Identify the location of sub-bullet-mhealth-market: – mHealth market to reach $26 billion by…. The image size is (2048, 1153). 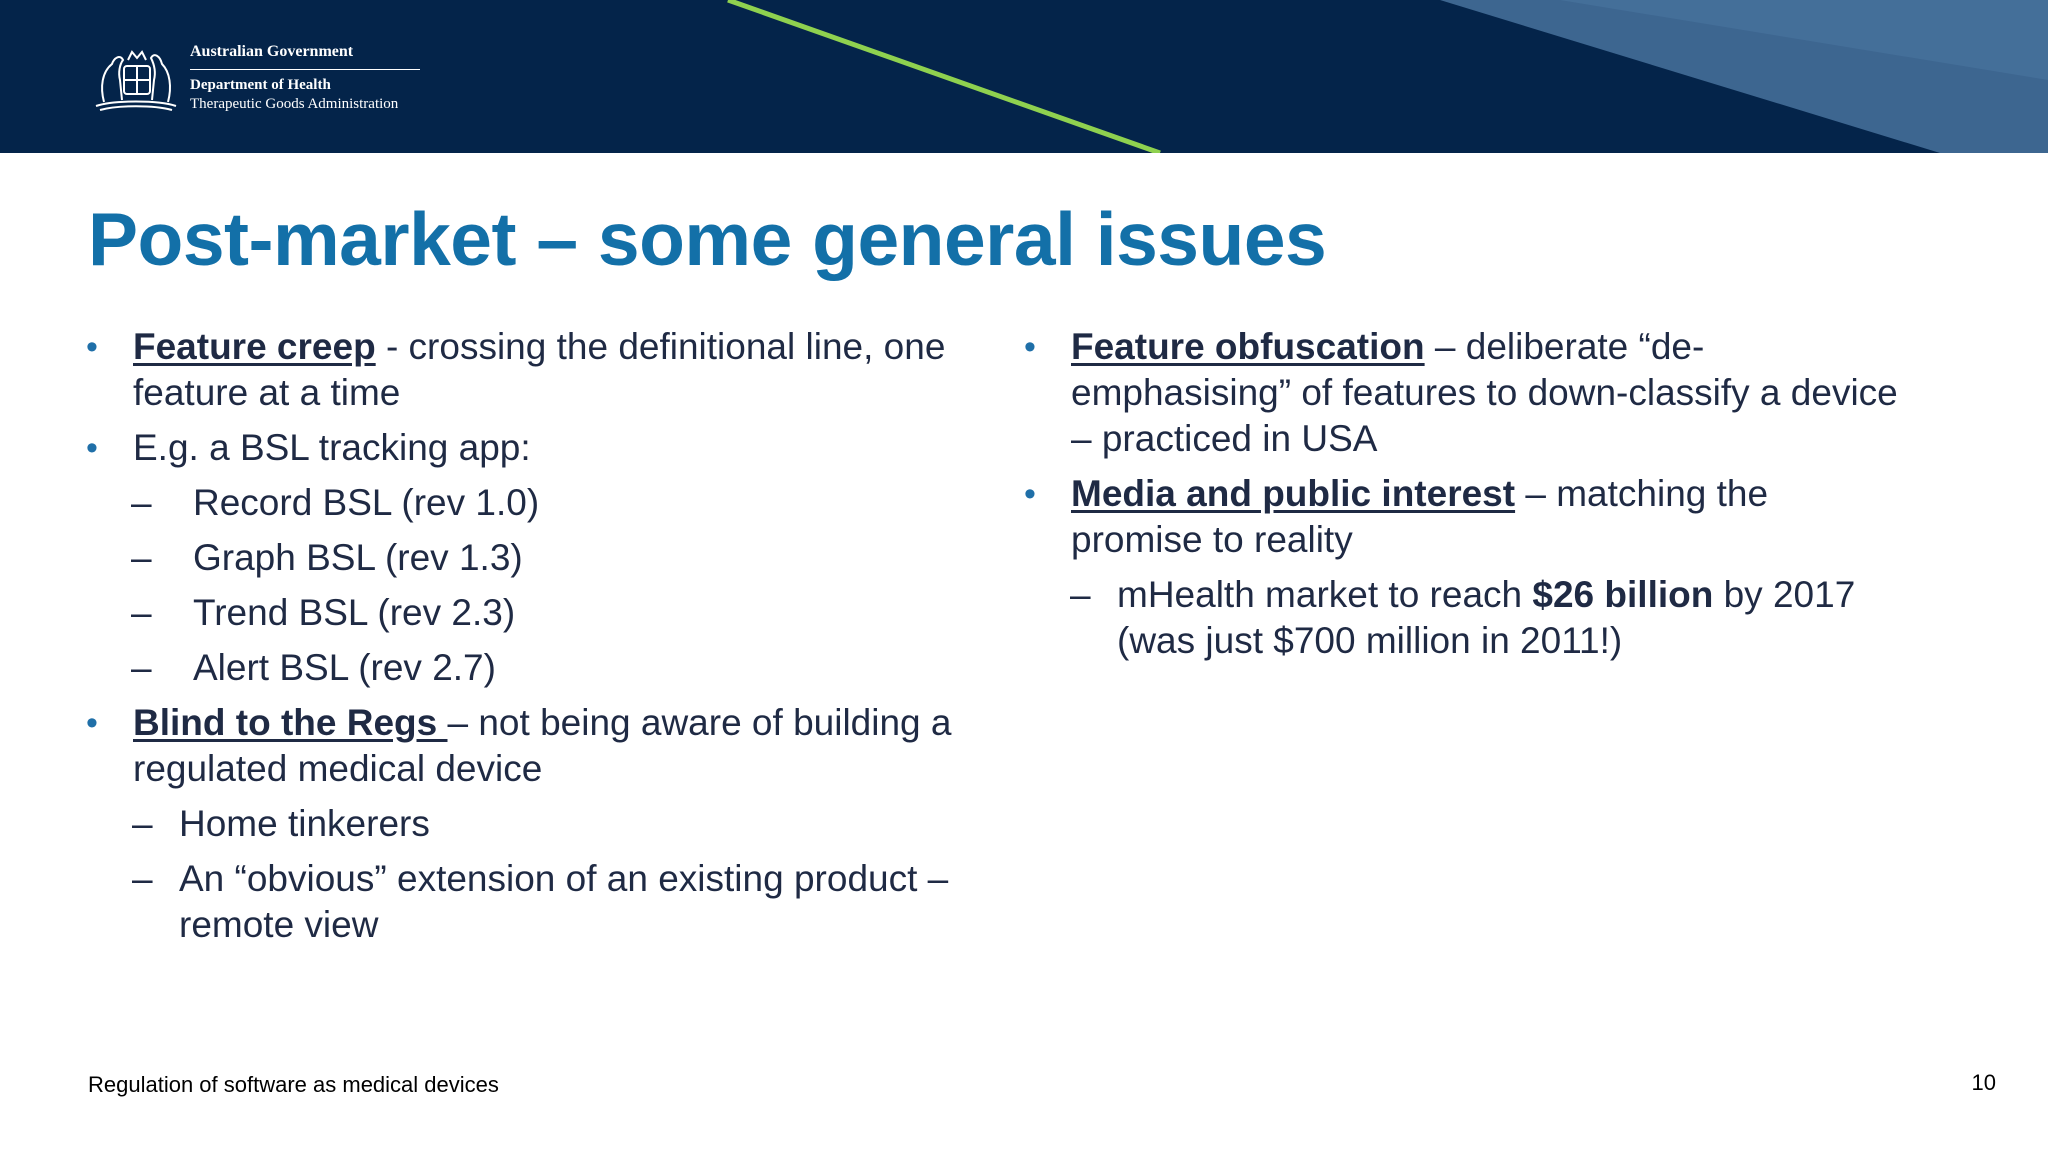
(1464, 618).